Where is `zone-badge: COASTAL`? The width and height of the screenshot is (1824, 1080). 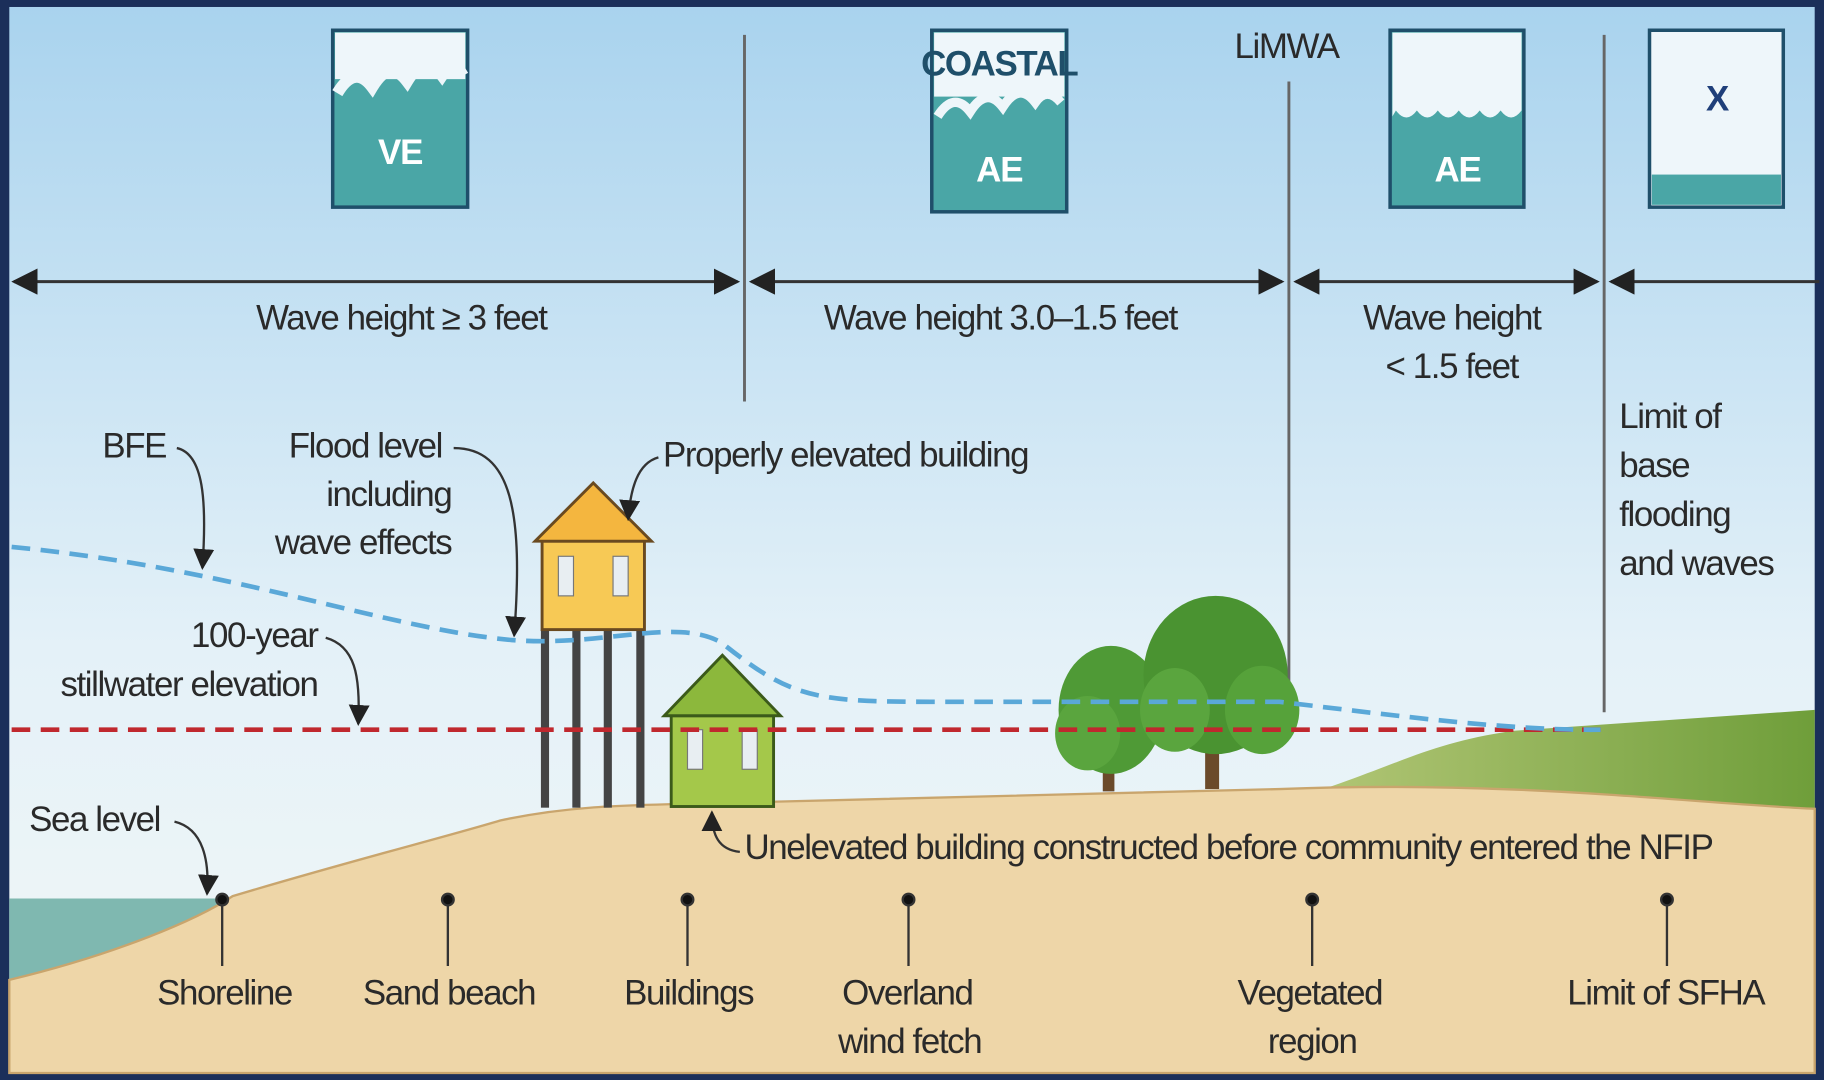 zone-badge: COASTAL is located at coordinates (999, 64).